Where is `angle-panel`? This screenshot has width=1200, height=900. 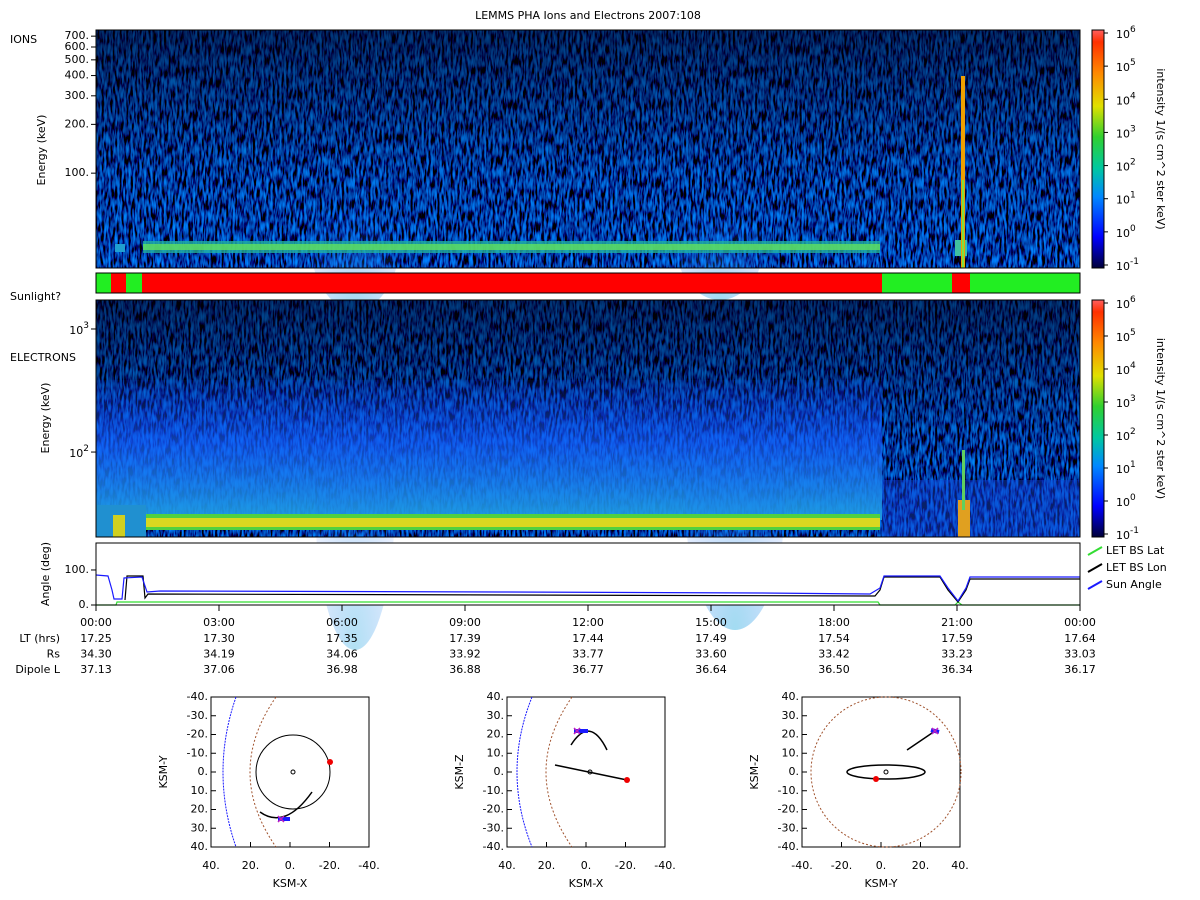 angle-panel is located at coordinates (588, 574).